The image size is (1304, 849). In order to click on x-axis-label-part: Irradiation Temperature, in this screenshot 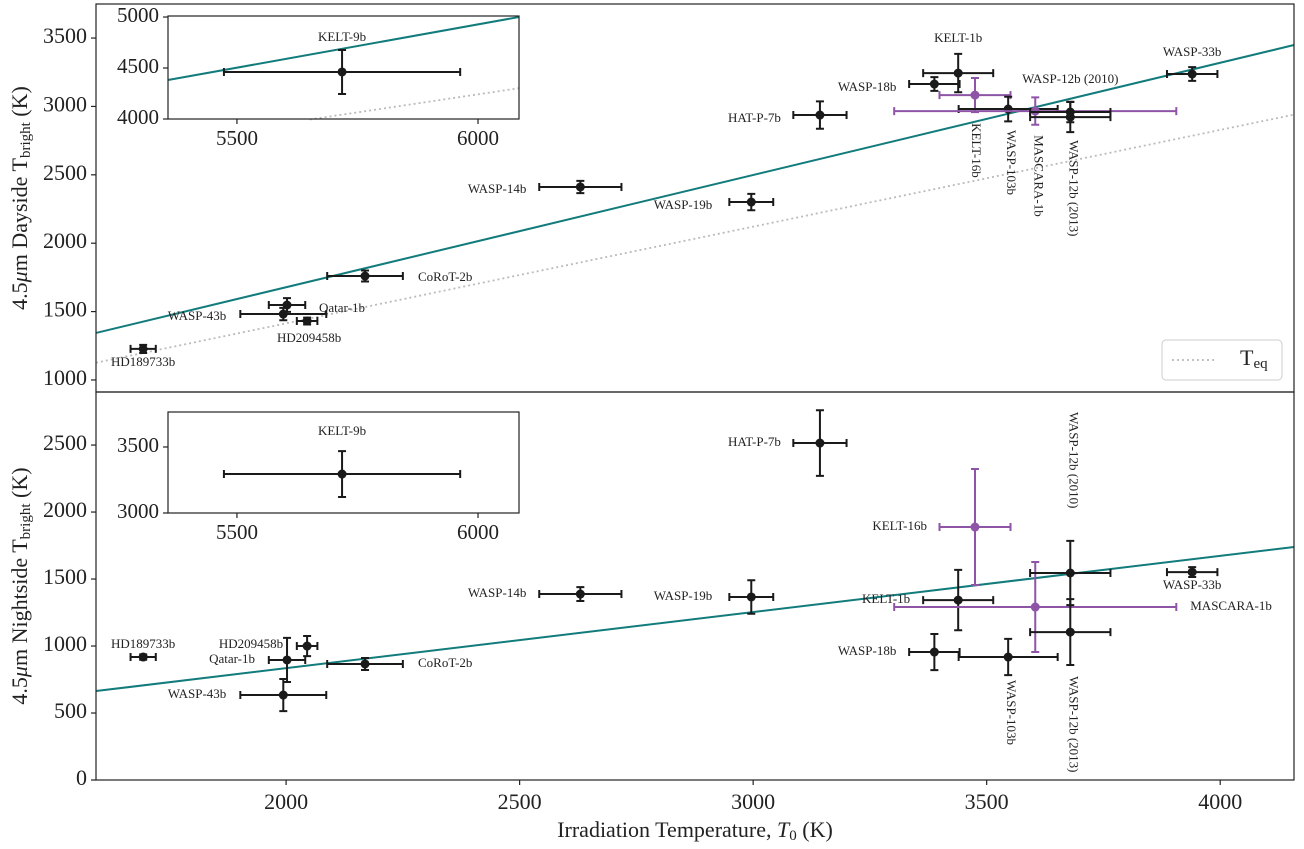, I will do `click(667, 829)`.